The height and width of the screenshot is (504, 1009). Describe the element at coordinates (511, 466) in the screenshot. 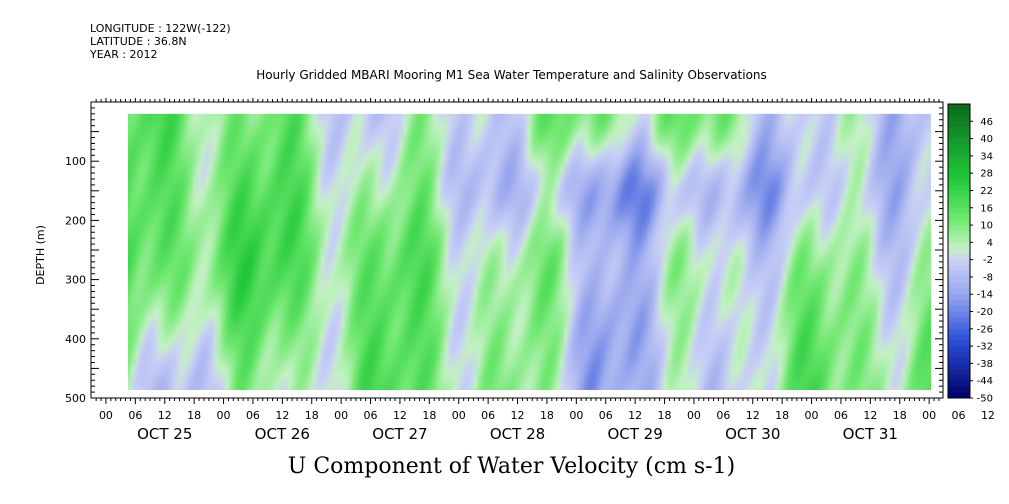

I see `variable-title: U Component of Water Velocity (cm s-1)` at that location.